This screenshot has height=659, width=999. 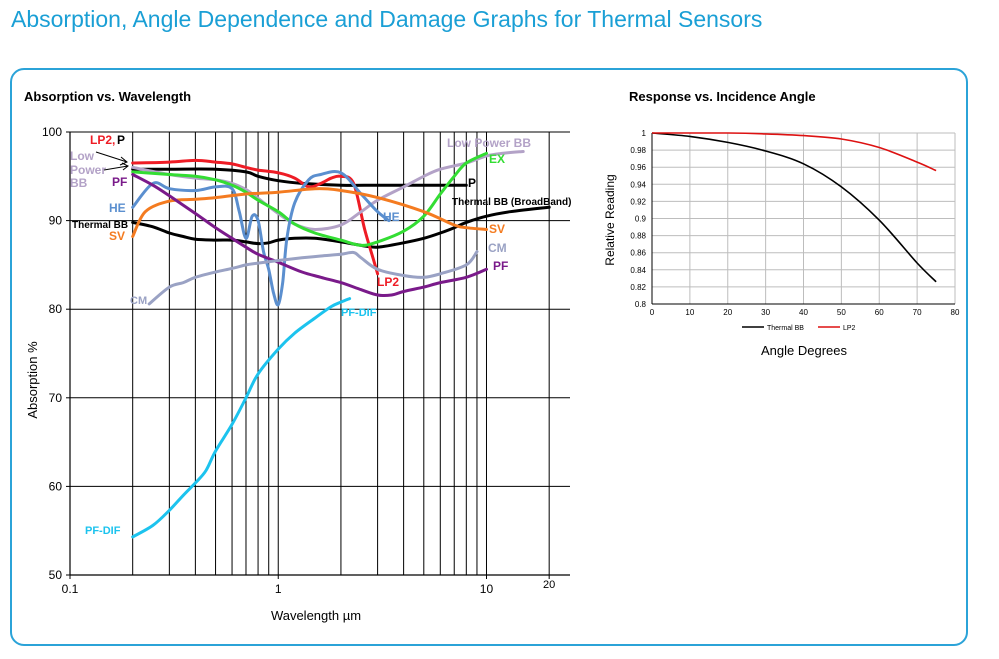 What do you see at coordinates (641, 304) in the screenshot?
I see `chart2-y-tick-label: 0.8` at bounding box center [641, 304].